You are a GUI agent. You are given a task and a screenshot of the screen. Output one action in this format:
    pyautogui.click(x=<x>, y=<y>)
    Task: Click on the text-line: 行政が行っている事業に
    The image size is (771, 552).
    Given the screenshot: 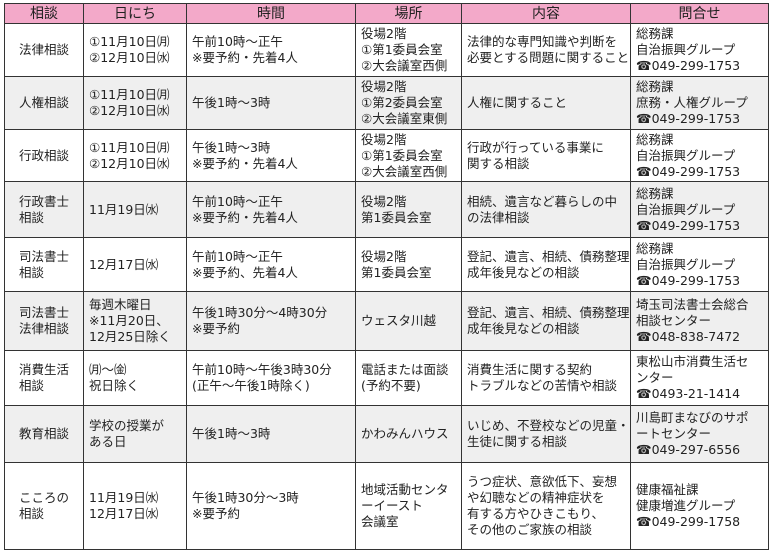 What is the action you would take?
    pyautogui.click(x=535, y=147)
    